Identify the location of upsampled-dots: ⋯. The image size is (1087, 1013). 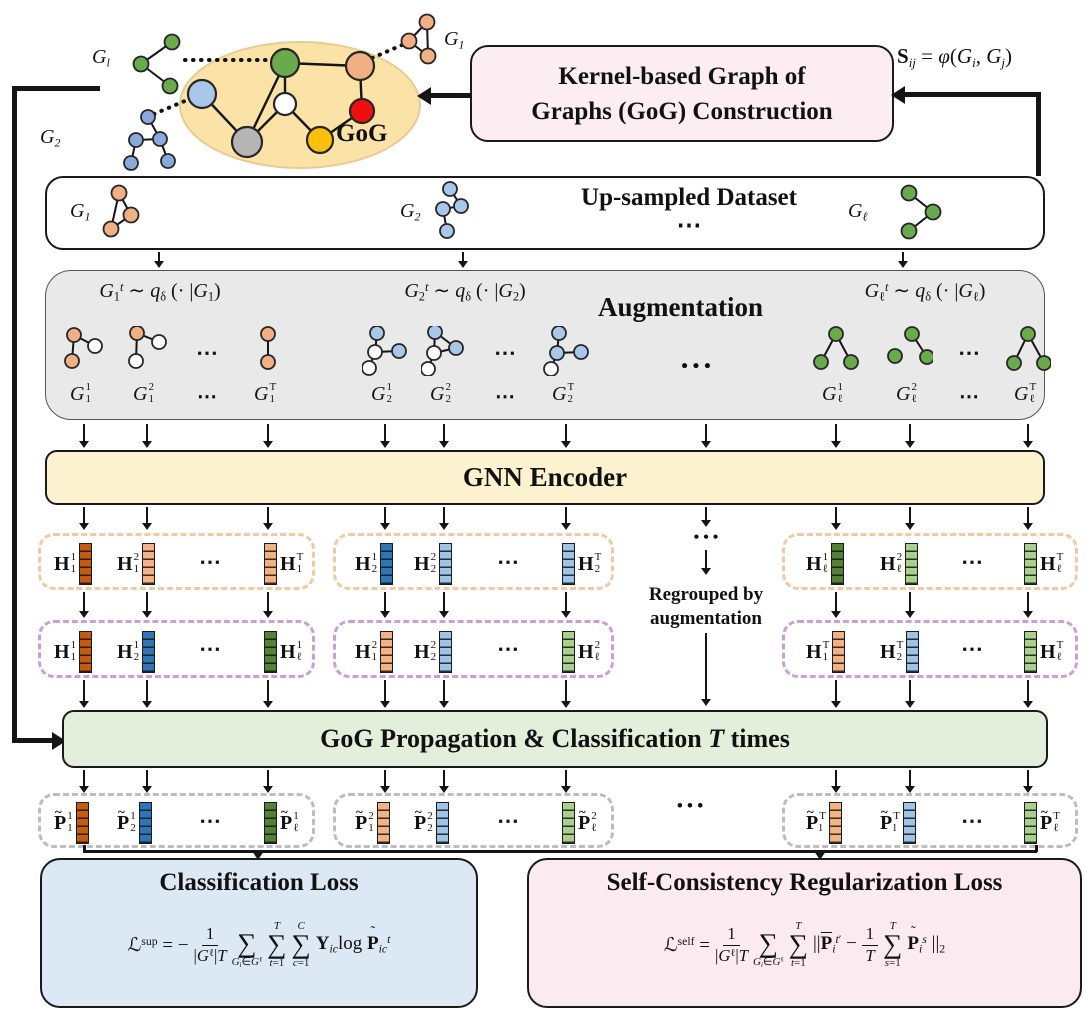
(689, 225).